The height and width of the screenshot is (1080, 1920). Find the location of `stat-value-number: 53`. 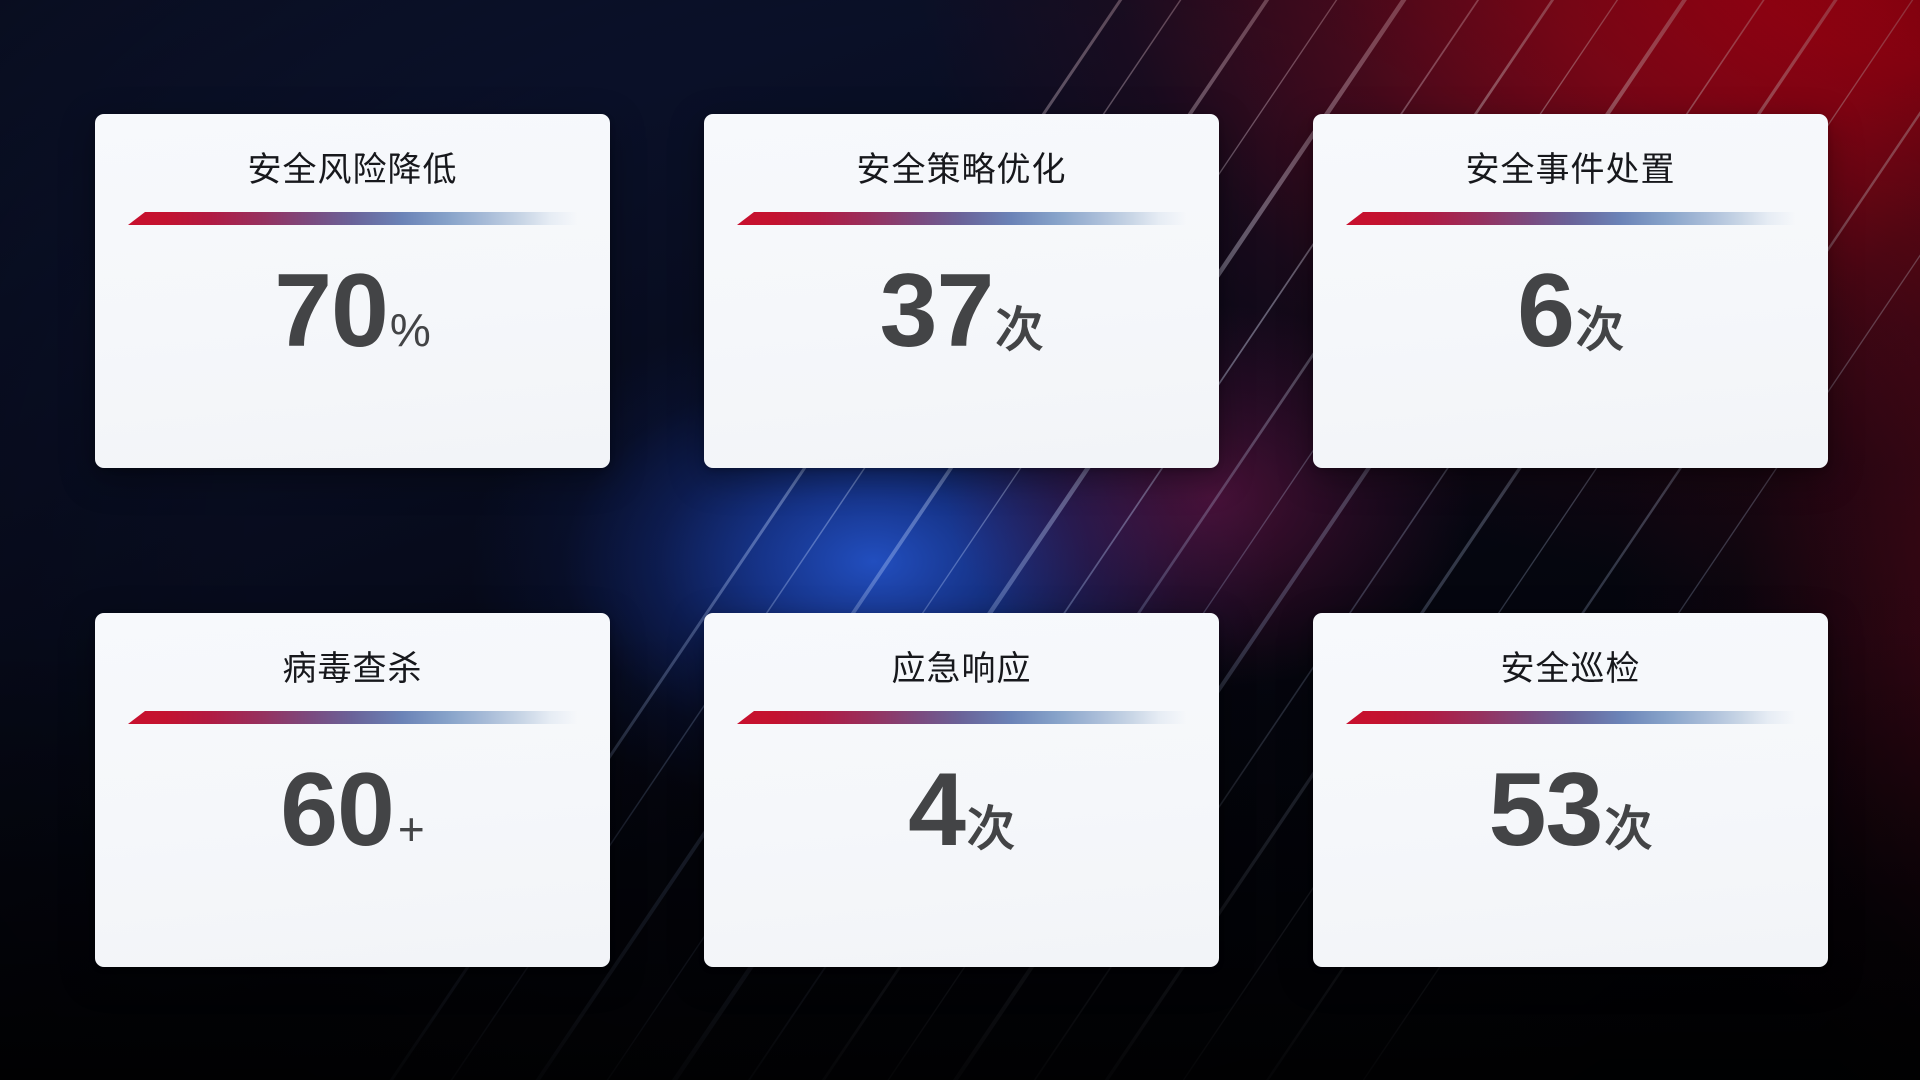

stat-value-number: 53 is located at coordinates (1546, 810).